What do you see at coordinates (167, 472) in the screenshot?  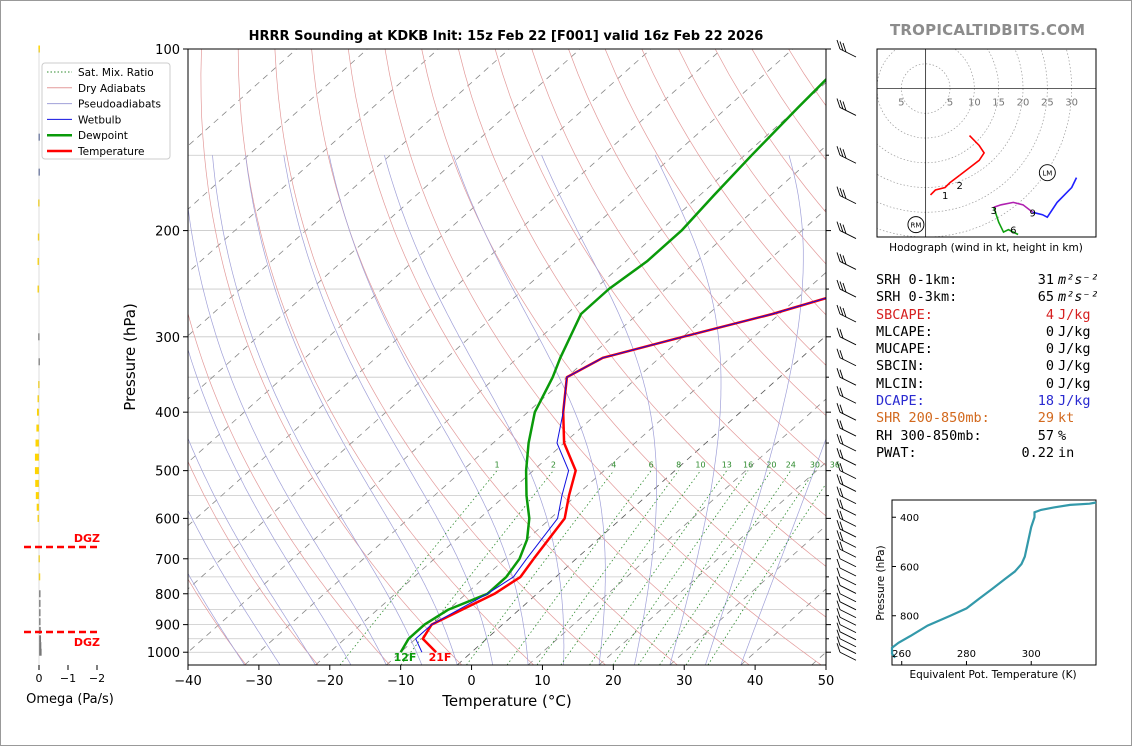 I see `y-tick-label: 500` at bounding box center [167, 472].